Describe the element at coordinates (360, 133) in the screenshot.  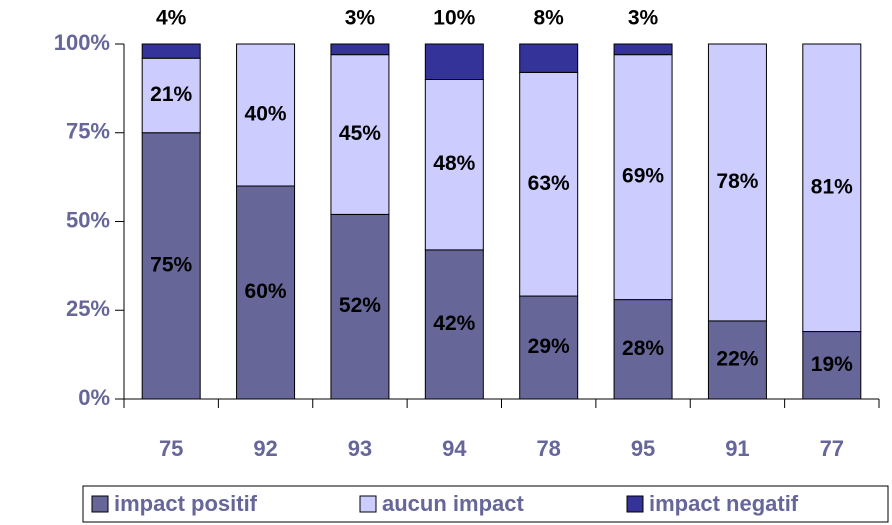
I see `data-label: 45%` at that location.